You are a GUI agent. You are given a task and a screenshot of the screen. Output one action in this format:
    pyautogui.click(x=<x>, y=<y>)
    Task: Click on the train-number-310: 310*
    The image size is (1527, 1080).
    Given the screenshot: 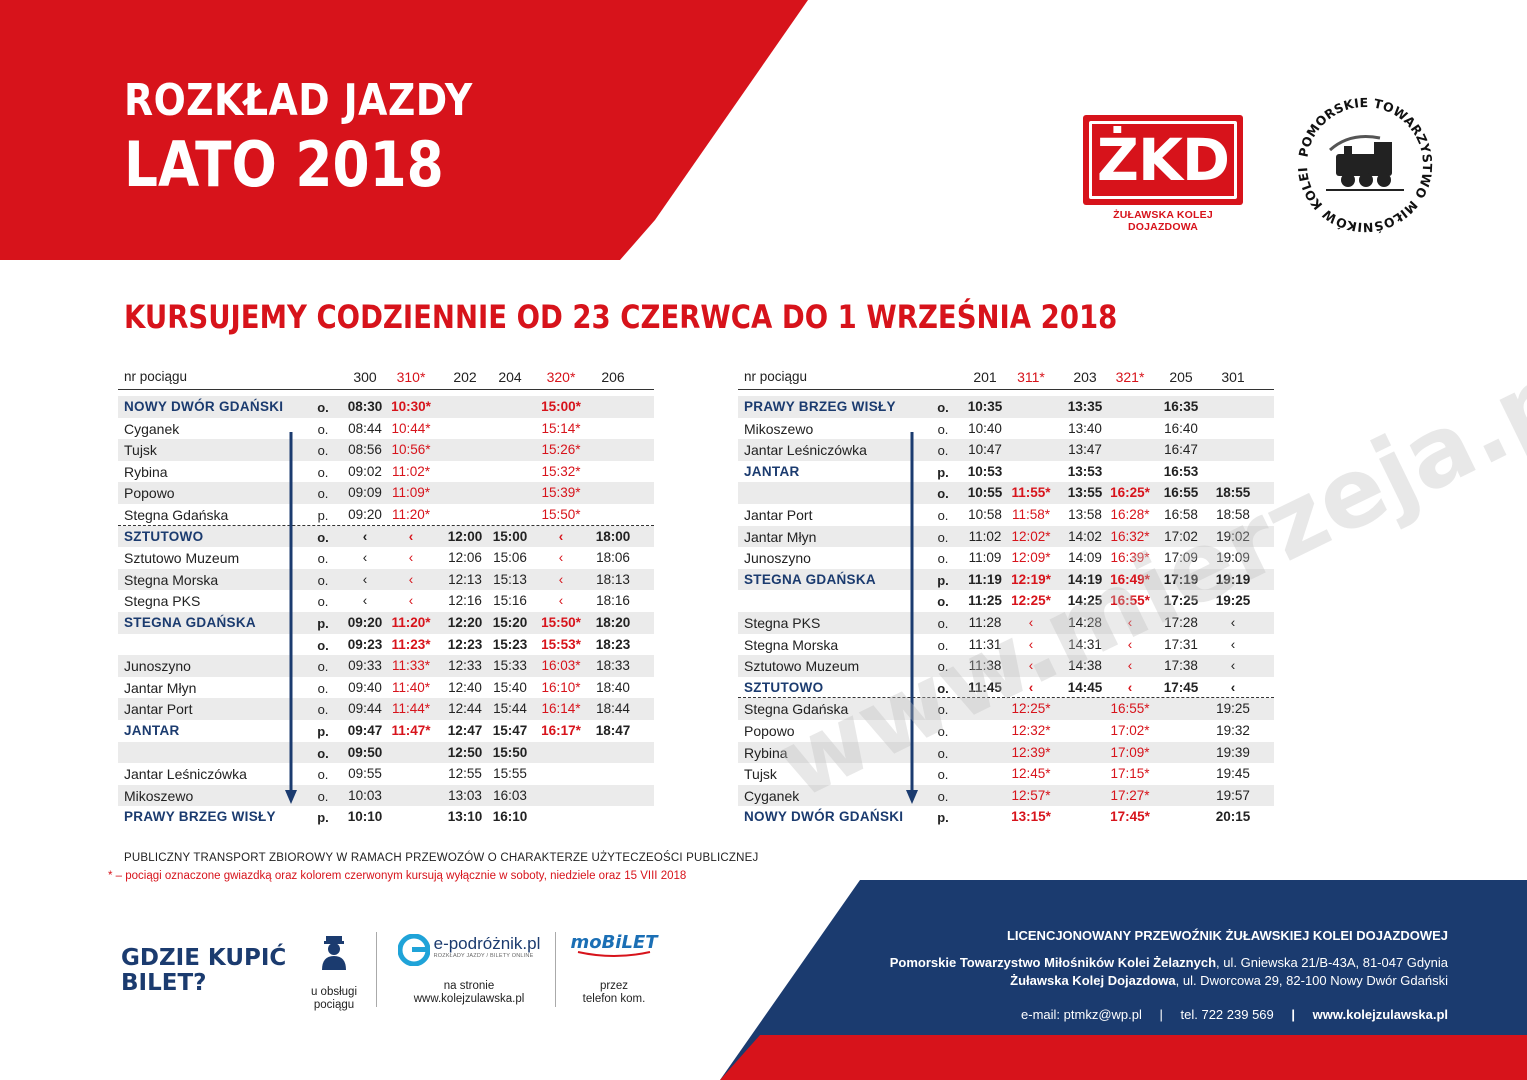 What is the action you would take?
    pyautogui.click(x=411, y=377)
    